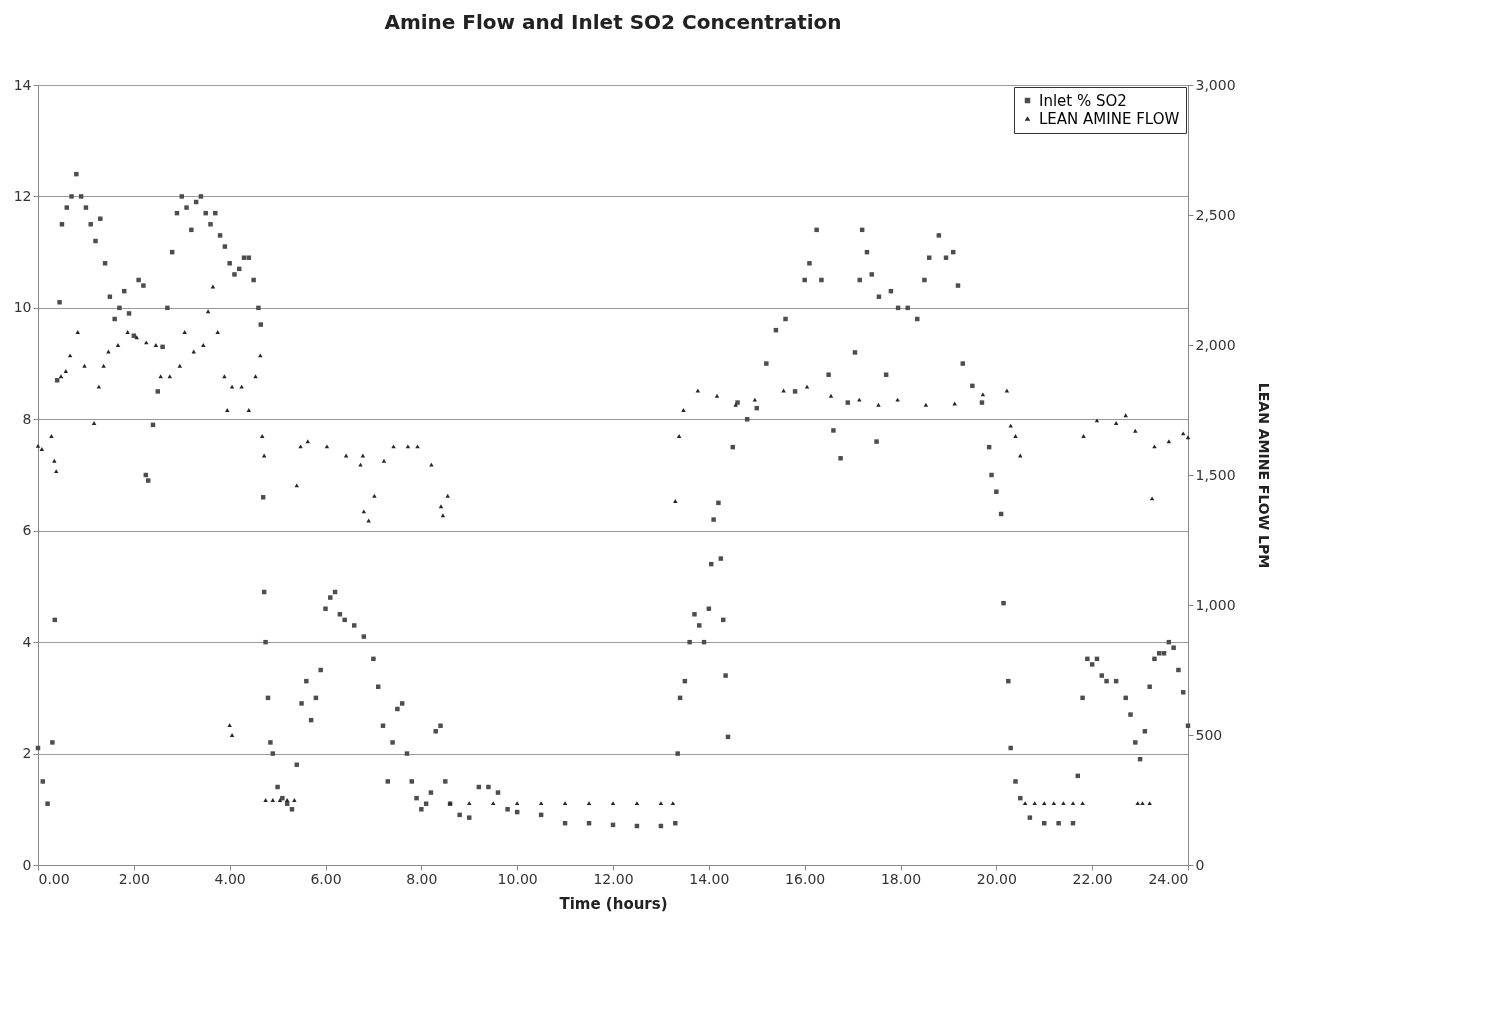 The height and width of the screenshot is (1025, 1512). I want to click on x-tick-label: 4.00, so click(230, 878).